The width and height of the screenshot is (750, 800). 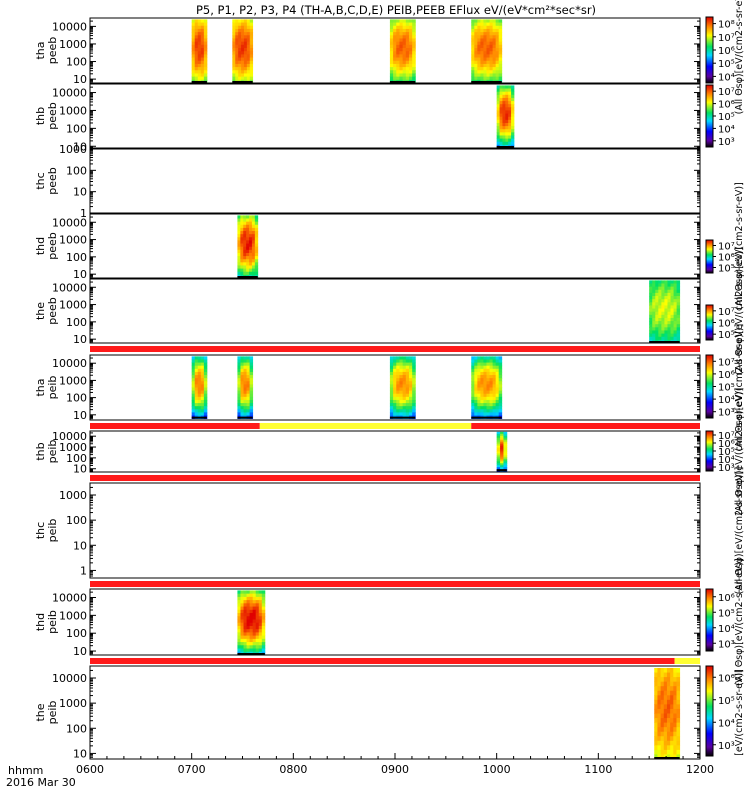 I want to click on colorbar-tick-label: 10⁷, so click(x=726, y=312).